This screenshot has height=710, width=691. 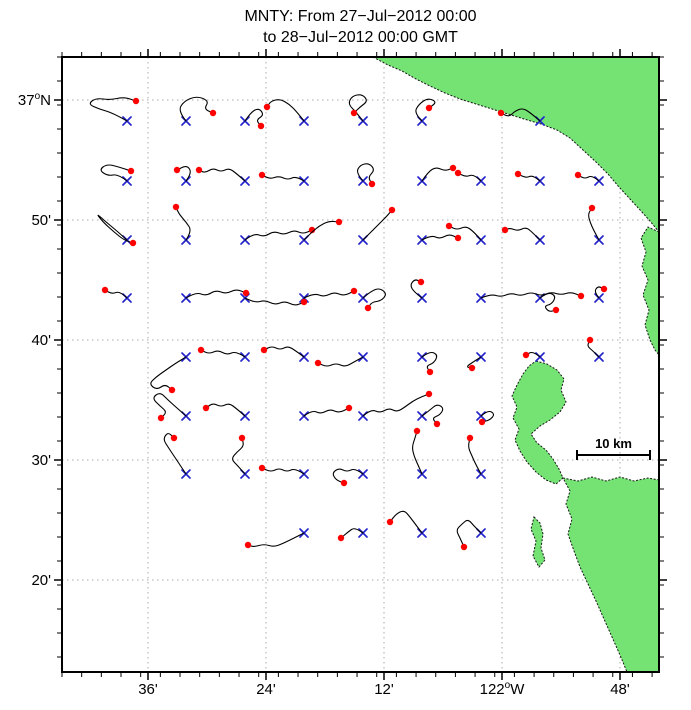 What do you see at coordinates (384, 689) in the screenshot?
I see `x-tick-label: 12'` at bounding box center [384, 689].